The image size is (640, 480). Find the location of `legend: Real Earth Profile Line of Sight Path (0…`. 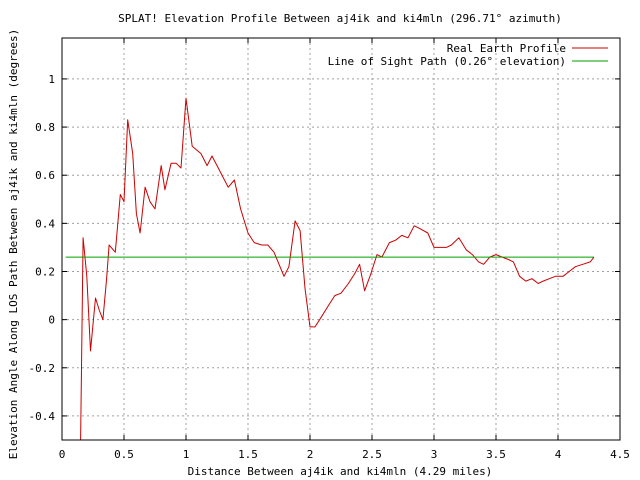

legend: Real Earth Profile Line of Sight Path (0… is located at coordinates (468, 55).